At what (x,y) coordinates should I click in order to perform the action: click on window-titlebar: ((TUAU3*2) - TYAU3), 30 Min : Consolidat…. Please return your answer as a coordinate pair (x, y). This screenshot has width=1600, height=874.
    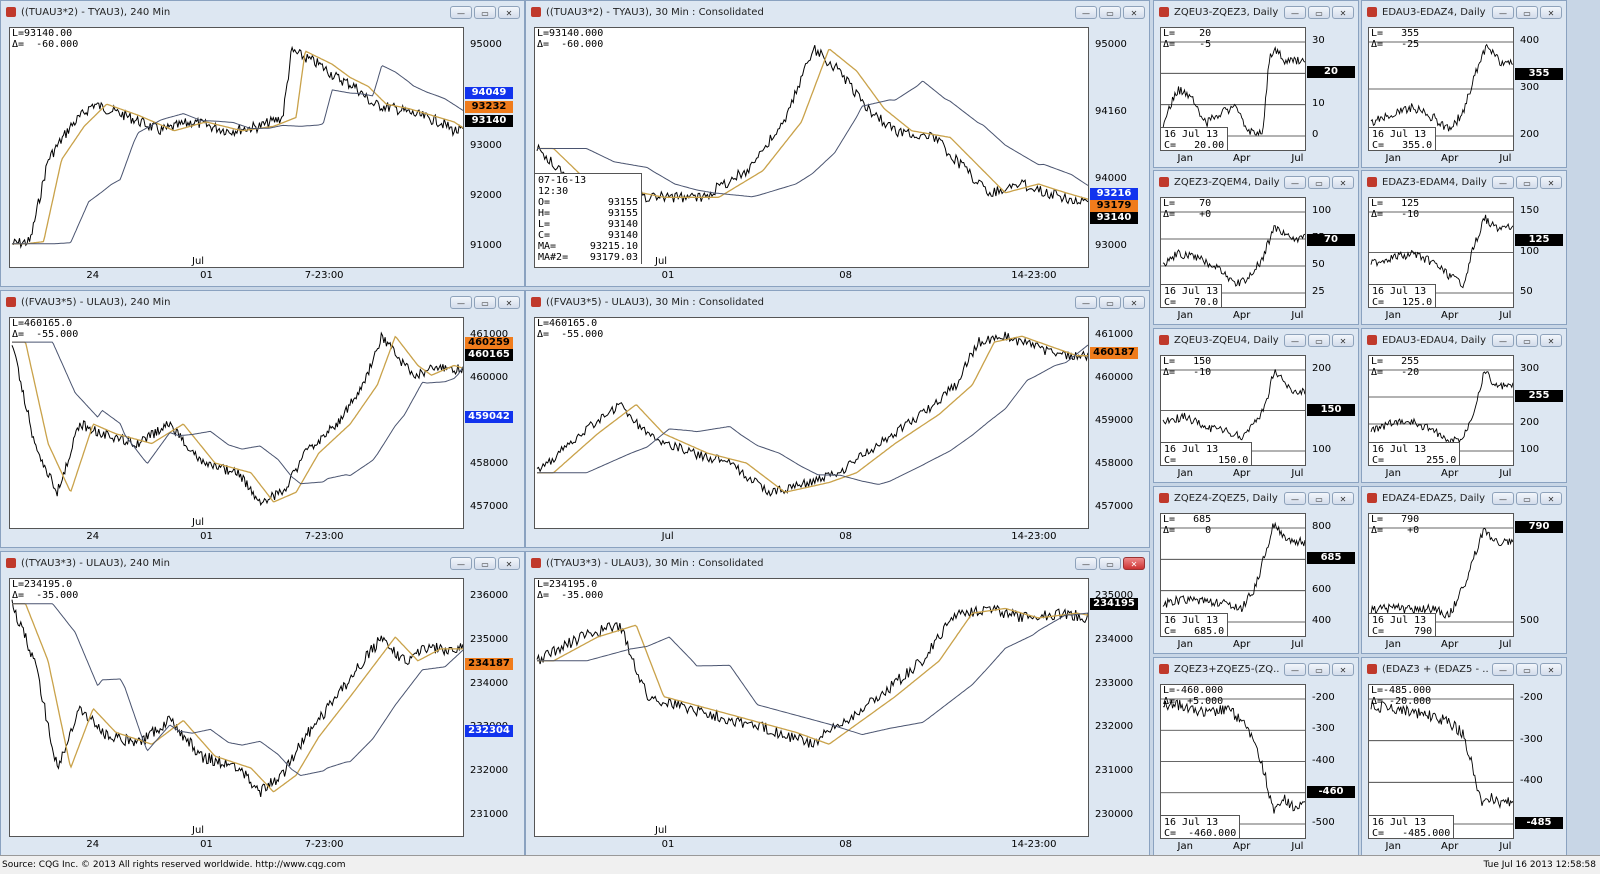
    Looking at the image, I should click on (837, 13).